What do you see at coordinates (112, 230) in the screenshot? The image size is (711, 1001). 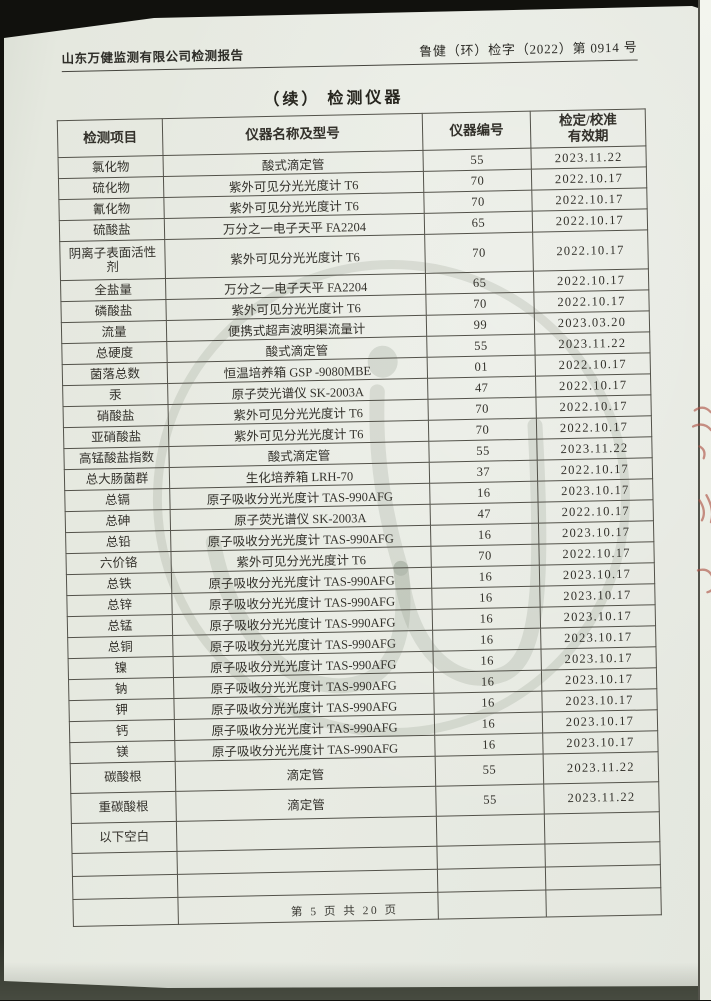 I see `cell-item: 硫酸盐` at bounding box center [112, 230].